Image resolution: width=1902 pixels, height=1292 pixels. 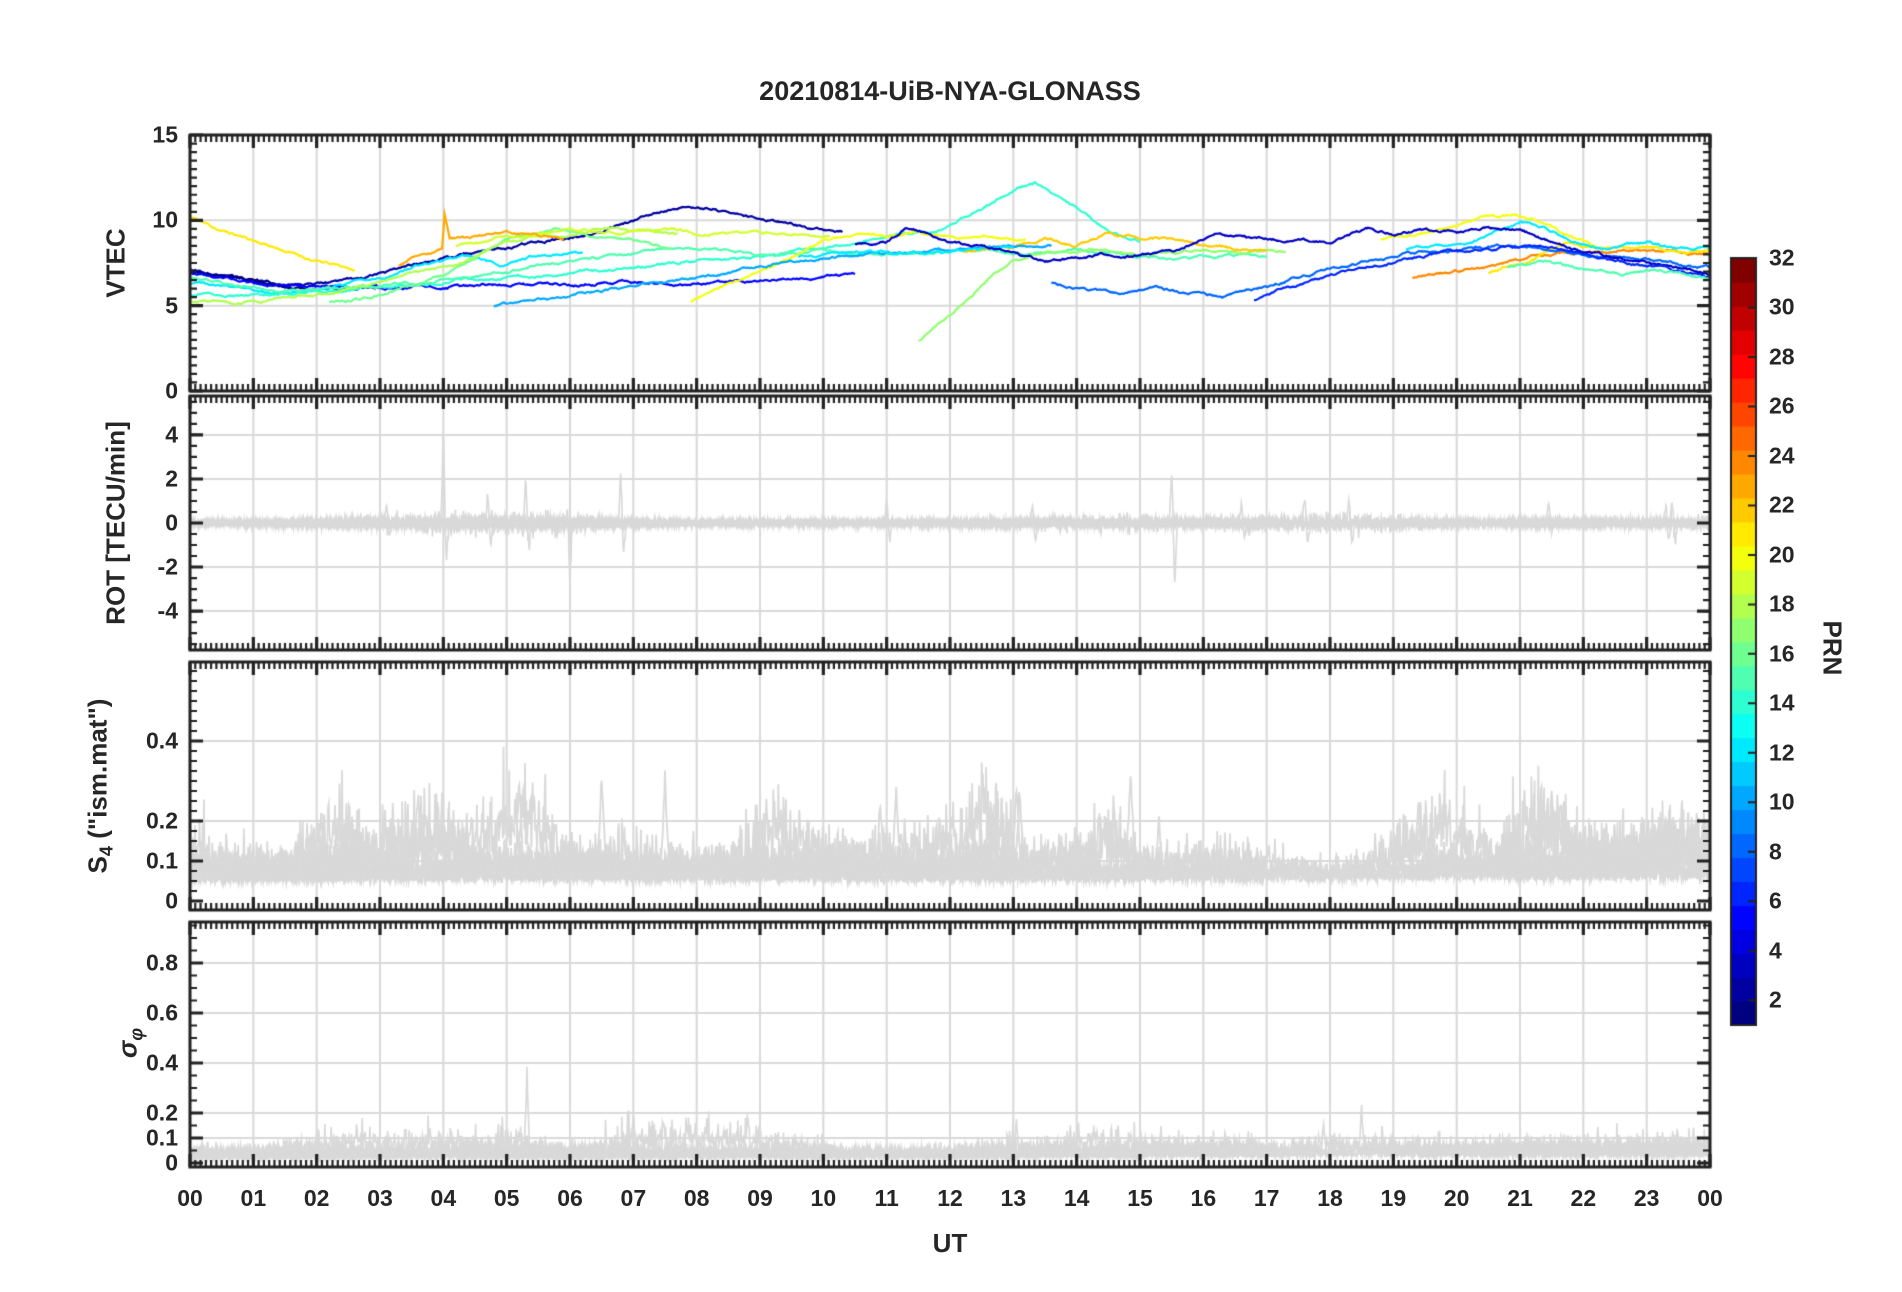 What do you see at coordinates (696, 1198) in the screenshot?
I see `x-tick-label: 08` at bounding box center [696, 1198].